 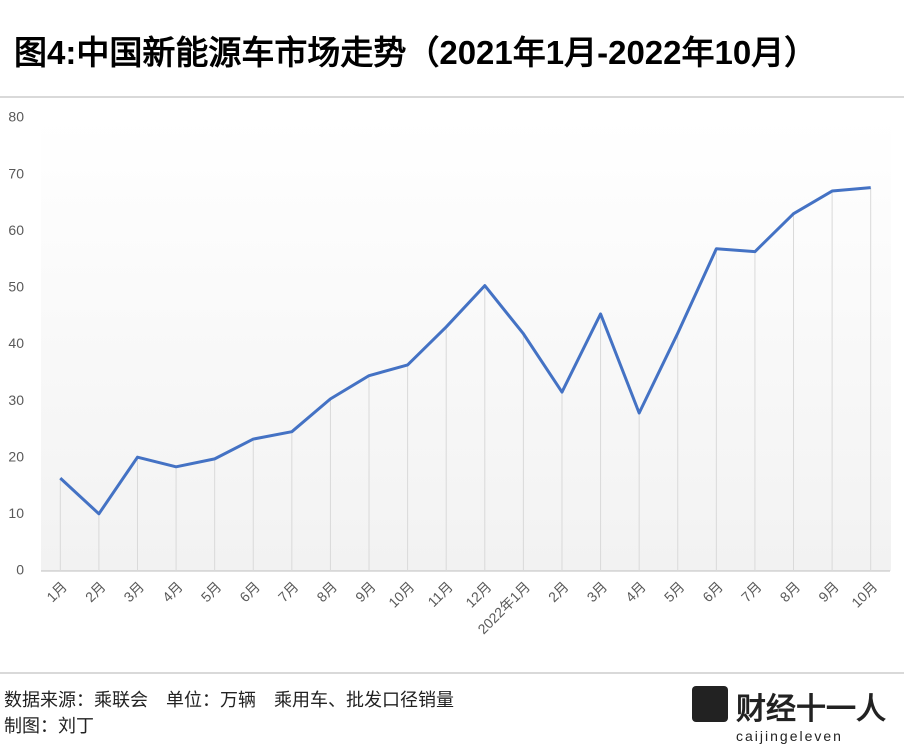 What do you see at coordinates (16, 400) in the screenshot?
I see `y-tick-label: 30` at bounding box center [16, 400].